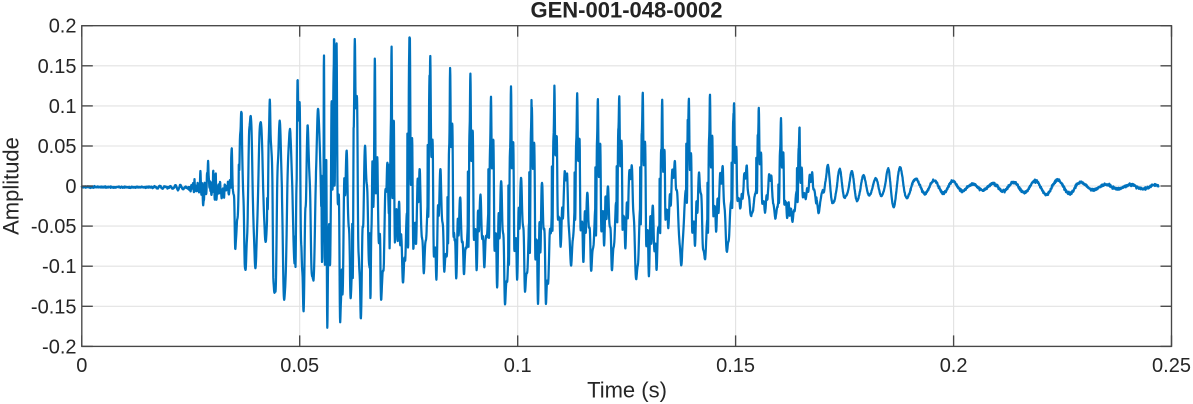 The image size is (1193, 404). I want to click on svg-text: -0.05, so click(54, 227).